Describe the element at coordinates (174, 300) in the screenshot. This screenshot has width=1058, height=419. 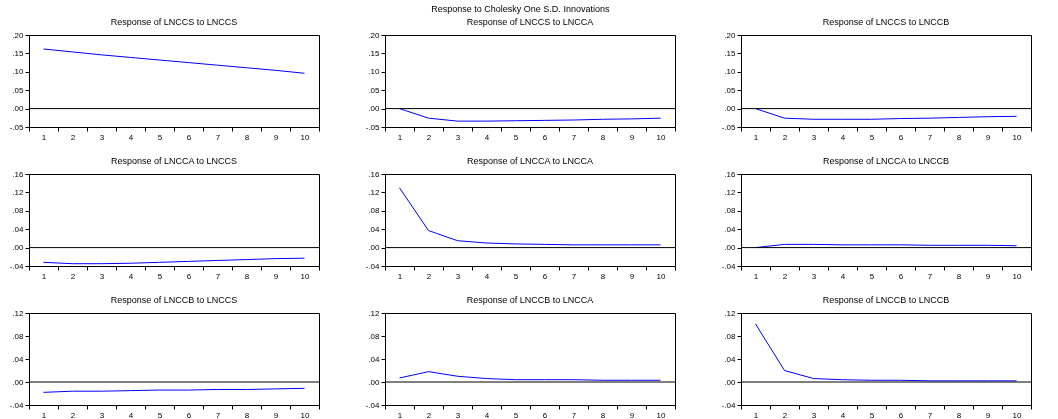
I see `chart-title: Response of LNCCB to LNCCS` at that location.